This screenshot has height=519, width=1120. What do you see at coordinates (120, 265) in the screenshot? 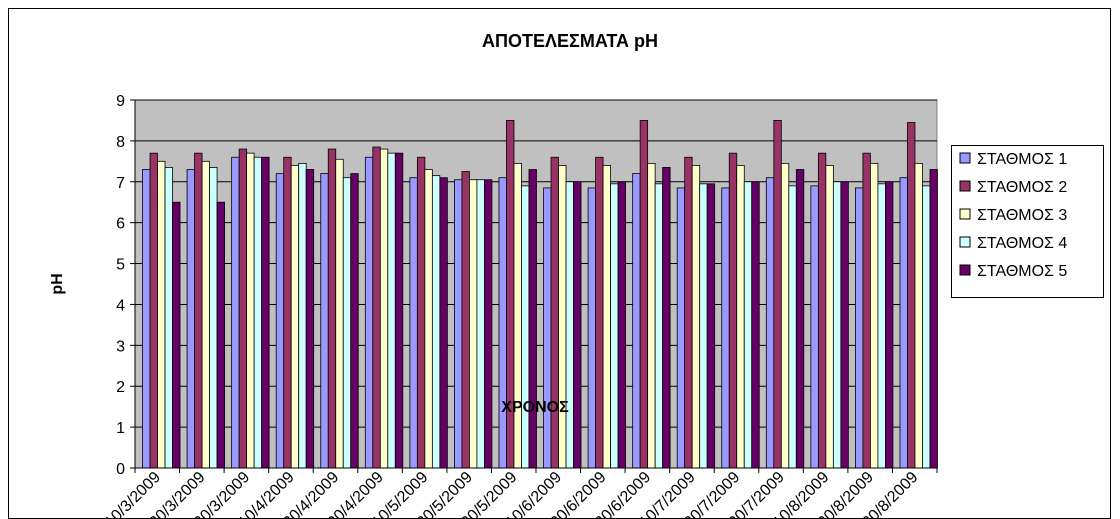
I see `y-tick-label: 5` at bounding box center [120, 265].